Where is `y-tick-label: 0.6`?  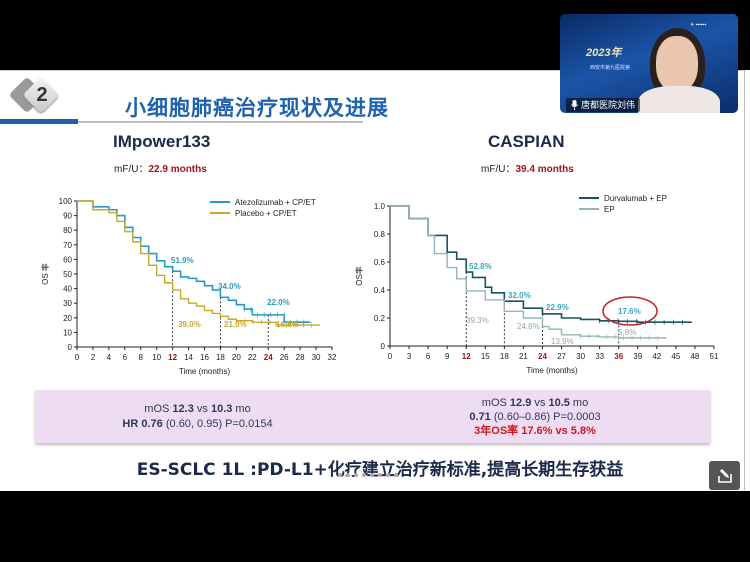 y-tick-label: 0.6 is located at coordinates (380, 262).